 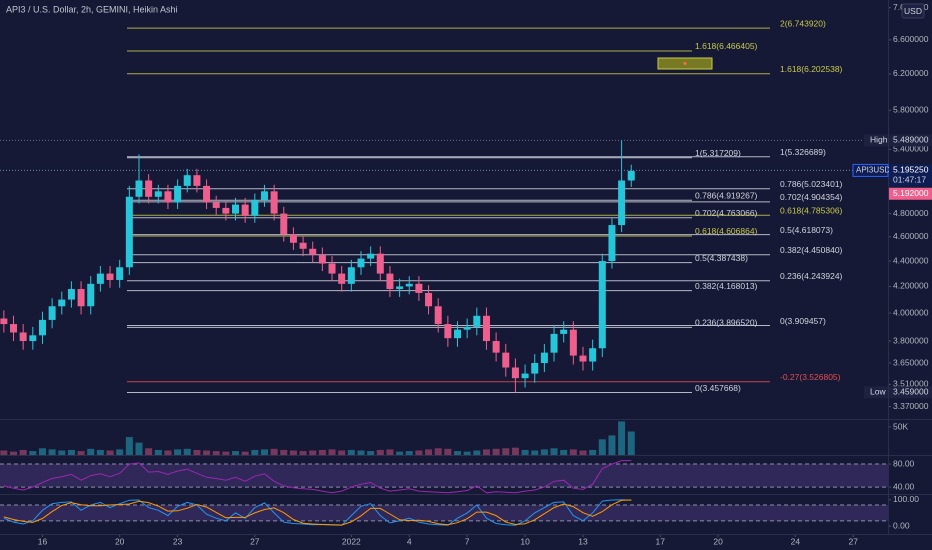 I want to click on marker-name-bg, so click(x=876, y=140).